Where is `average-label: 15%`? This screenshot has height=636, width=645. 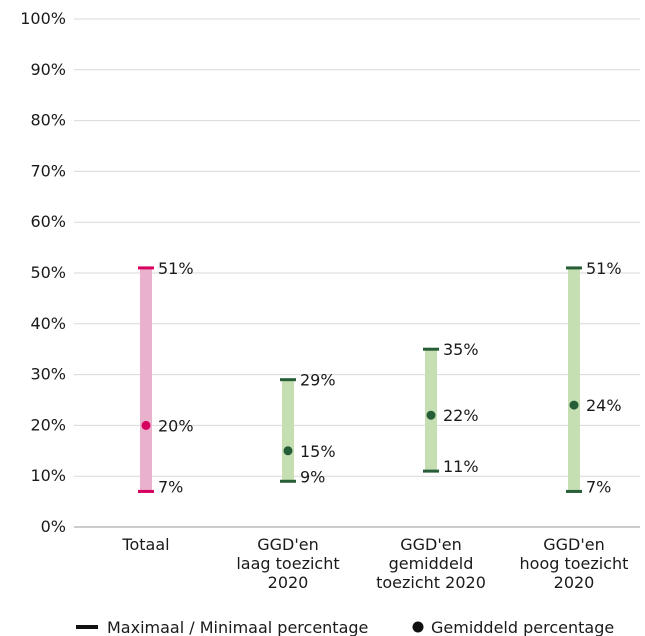
average-label: 15% is located at coordinates (318, 451).